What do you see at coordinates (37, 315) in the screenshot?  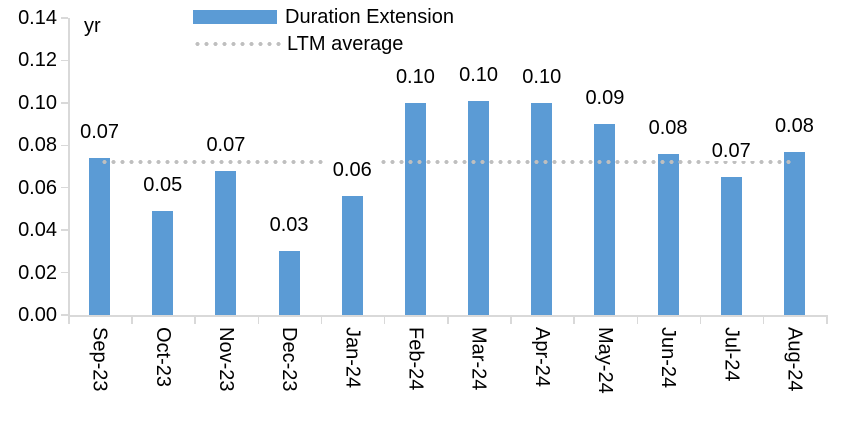 I see `y-axis-tick-label: 0.00` at bounding box center [37, 315].